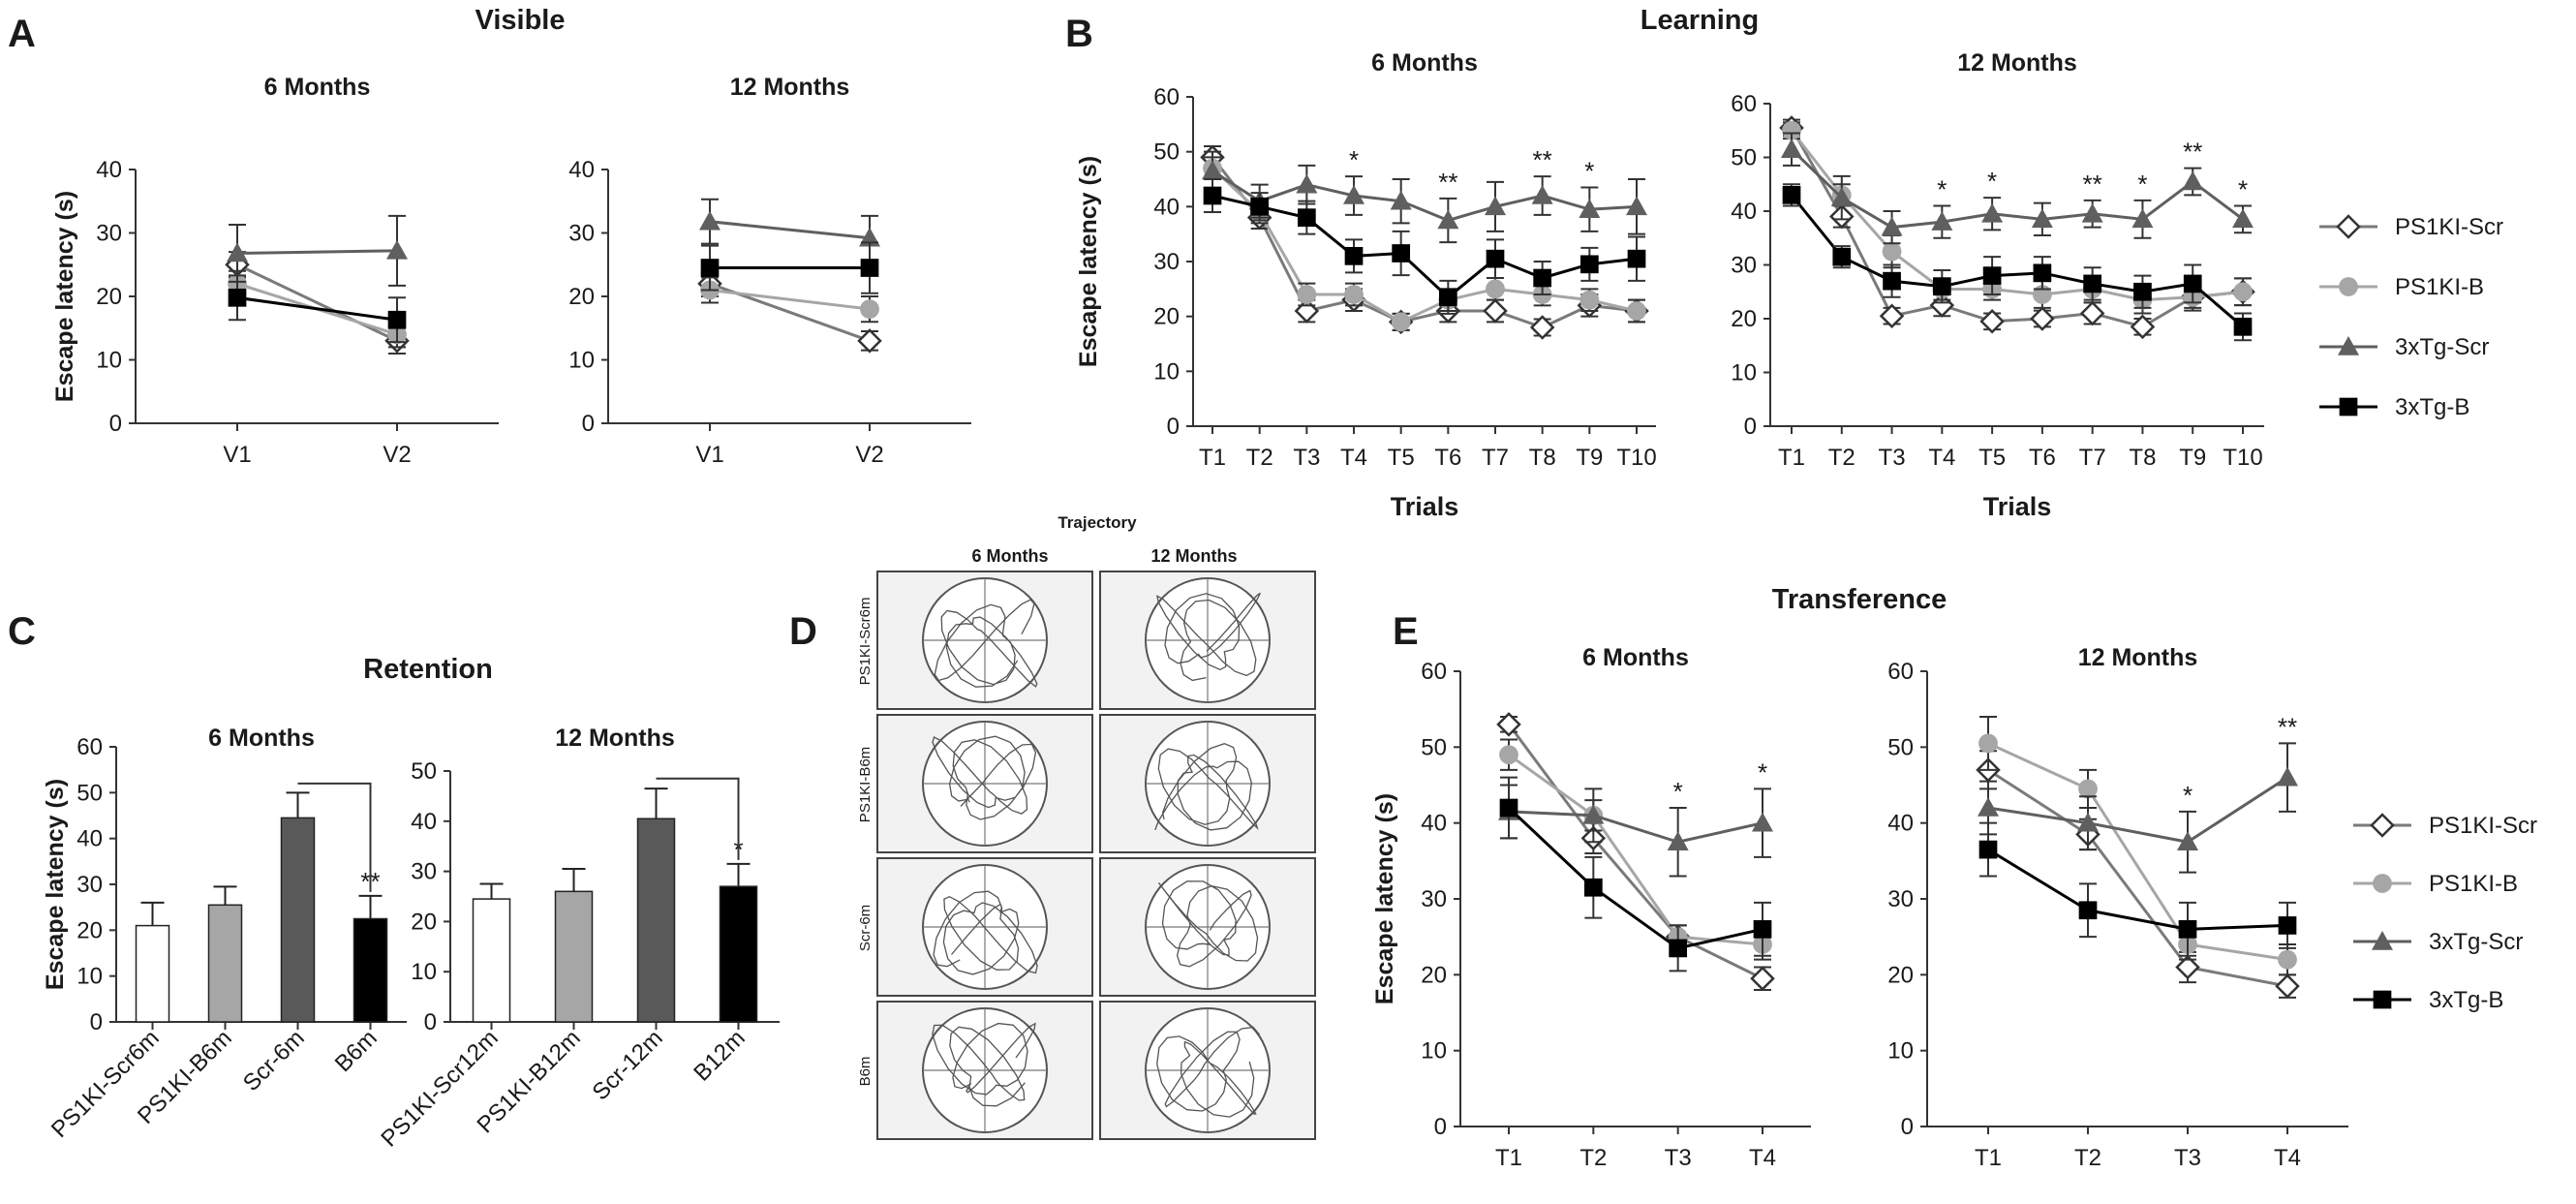 The width and height of the screenshot is (2576, 1204). Describe the element at coordinates (2411, 317) in the screenshot. I see `legend-learning: PS1KI-Scr PS1KI-B 3xTg-Scr 3xTg-B` at that location.